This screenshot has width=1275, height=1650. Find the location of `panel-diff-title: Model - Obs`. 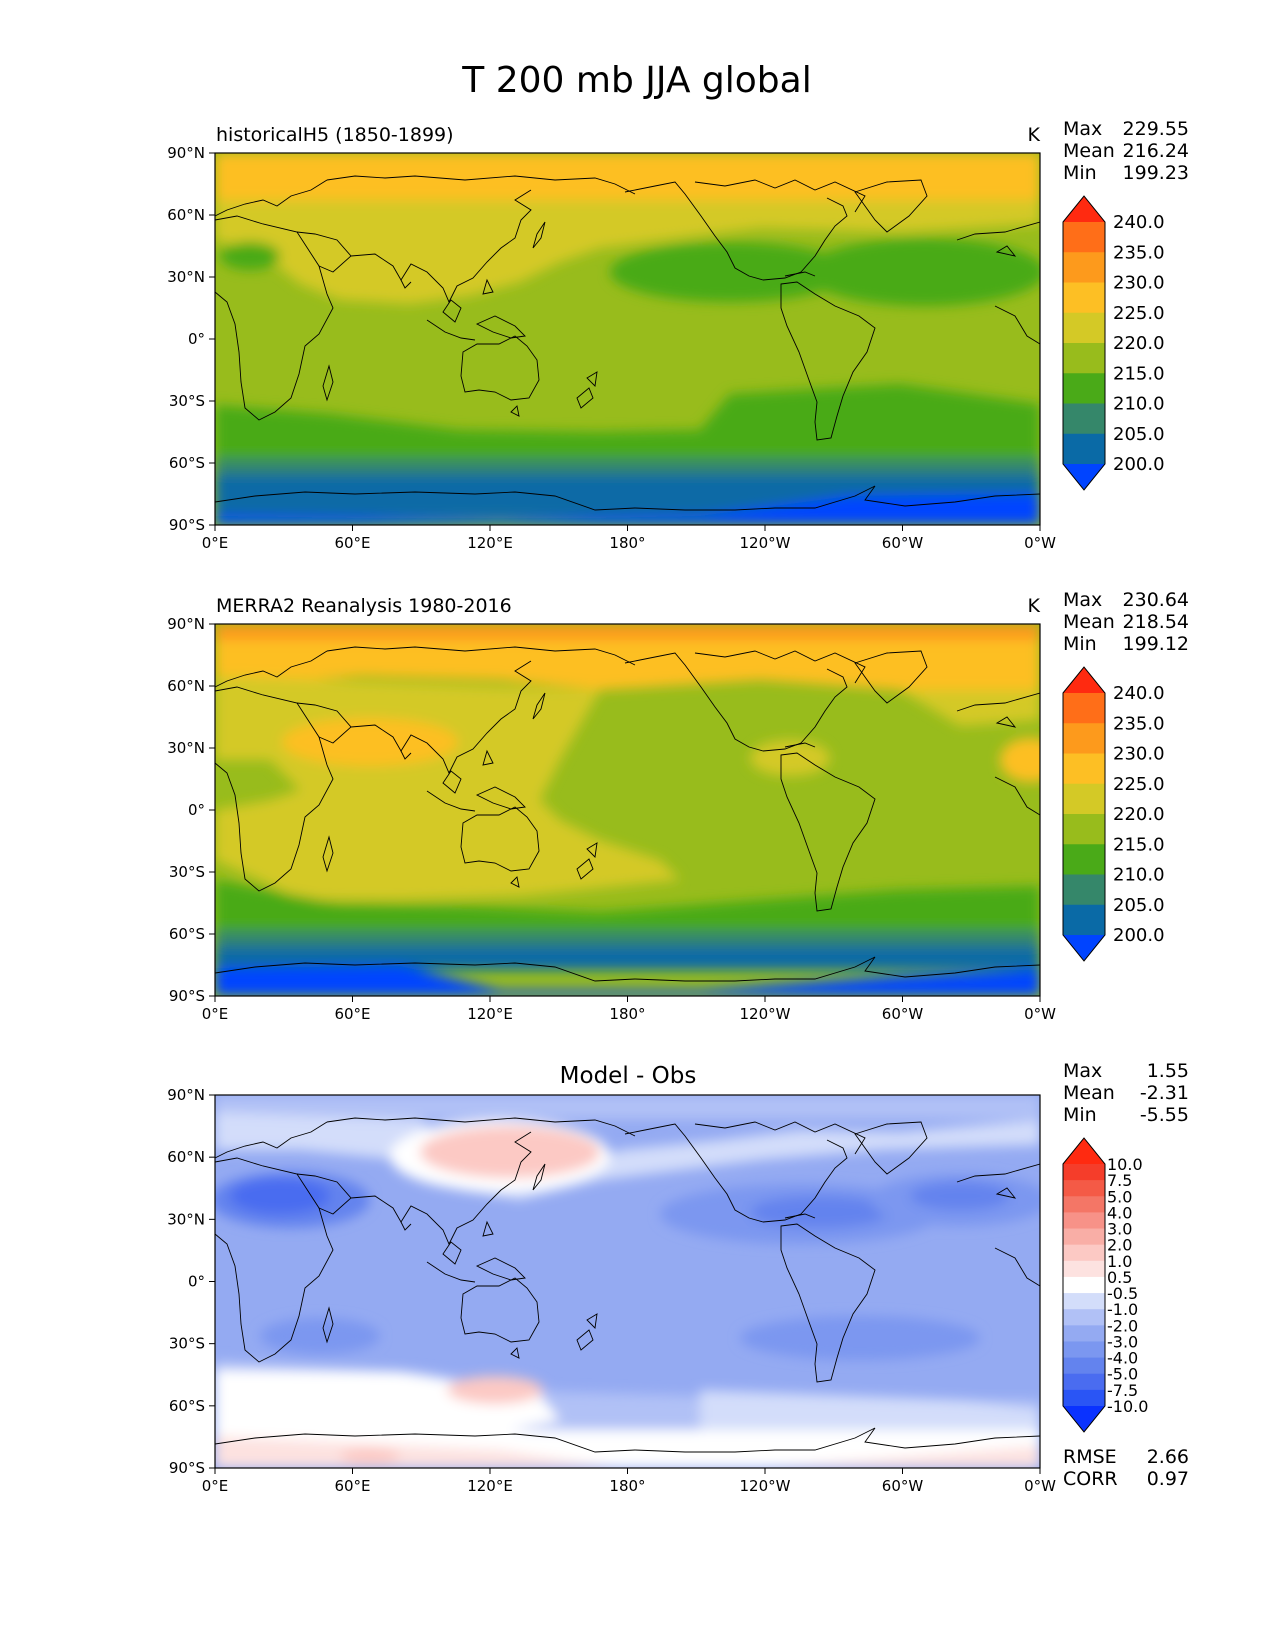

panel-diff-title: Model - Obs is located at coordinates (628, 1076).